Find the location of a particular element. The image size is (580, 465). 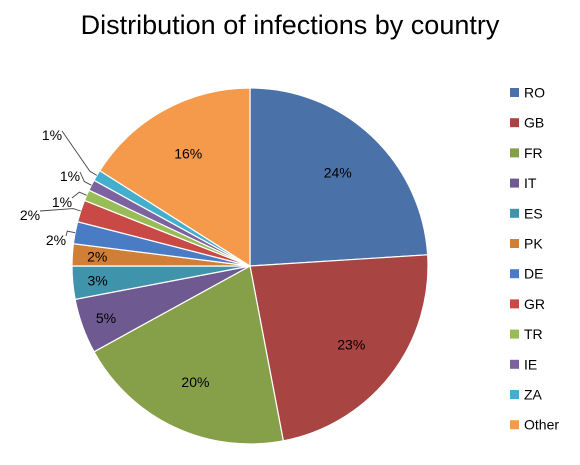

legend-swatch-pk is located at coordinates (514, 243).